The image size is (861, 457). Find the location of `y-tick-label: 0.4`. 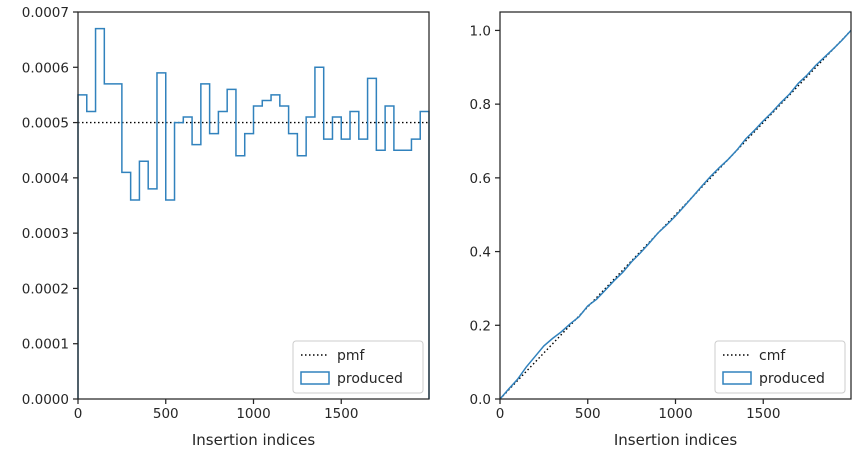

y-tick-label: 0.4 is located at coordinates (480, 253).